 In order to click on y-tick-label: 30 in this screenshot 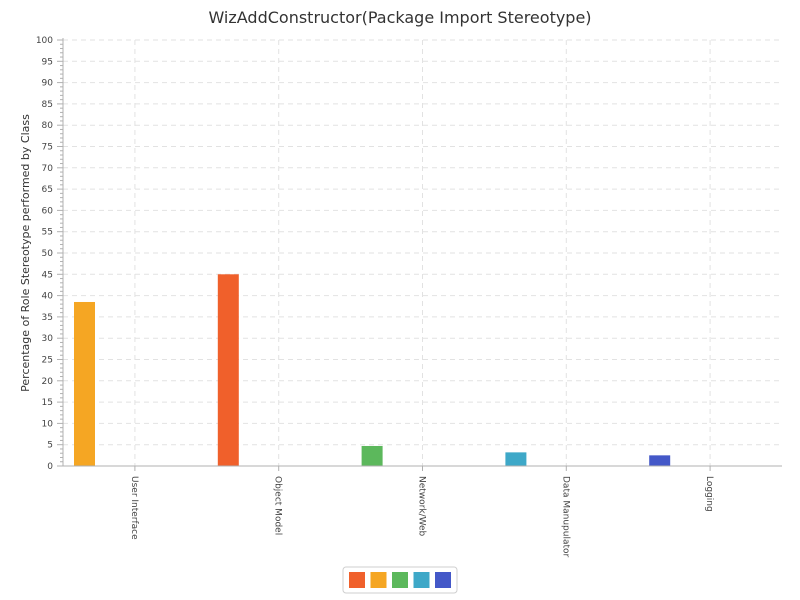, I will do `click(48, 339)`.